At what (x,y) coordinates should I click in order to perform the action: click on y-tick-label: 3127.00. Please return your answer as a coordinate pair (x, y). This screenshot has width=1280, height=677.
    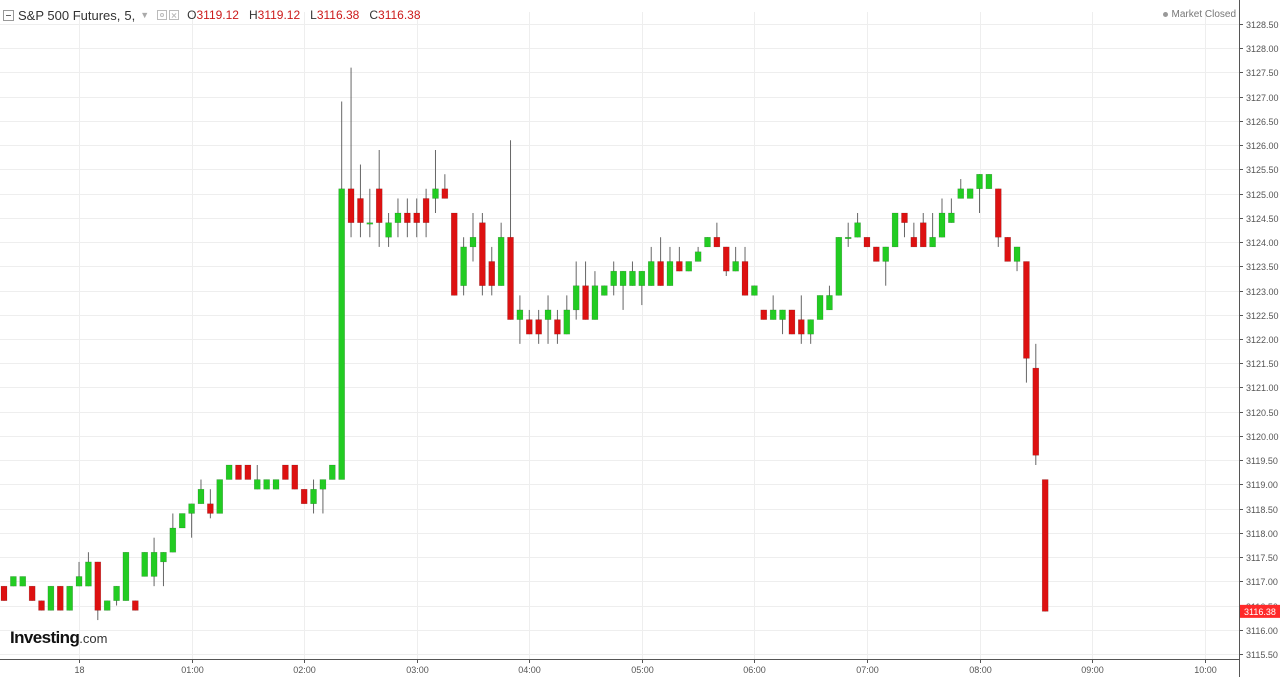
    Looking at the image, I should click on (1262, 98).